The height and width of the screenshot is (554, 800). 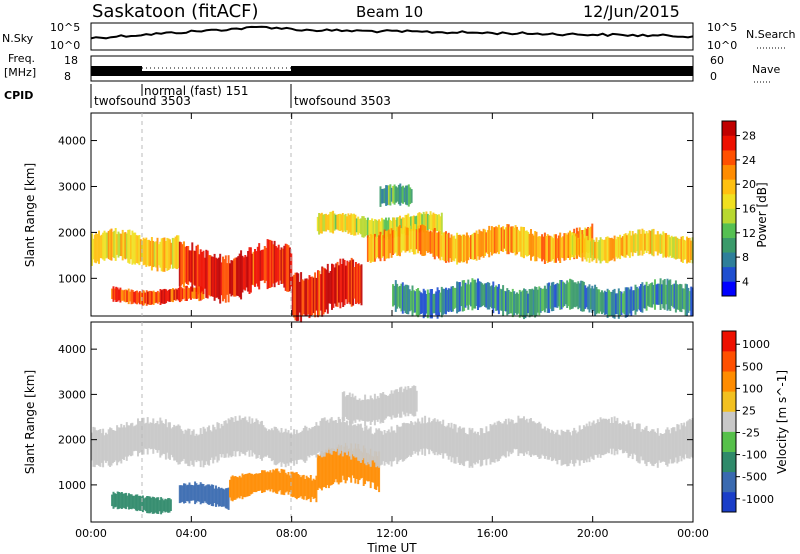 What do you see at coordinates (749, 184) in the screenshot?
I see `power-cbar-tick-label-2: 20` at bounding box center [749, 184].